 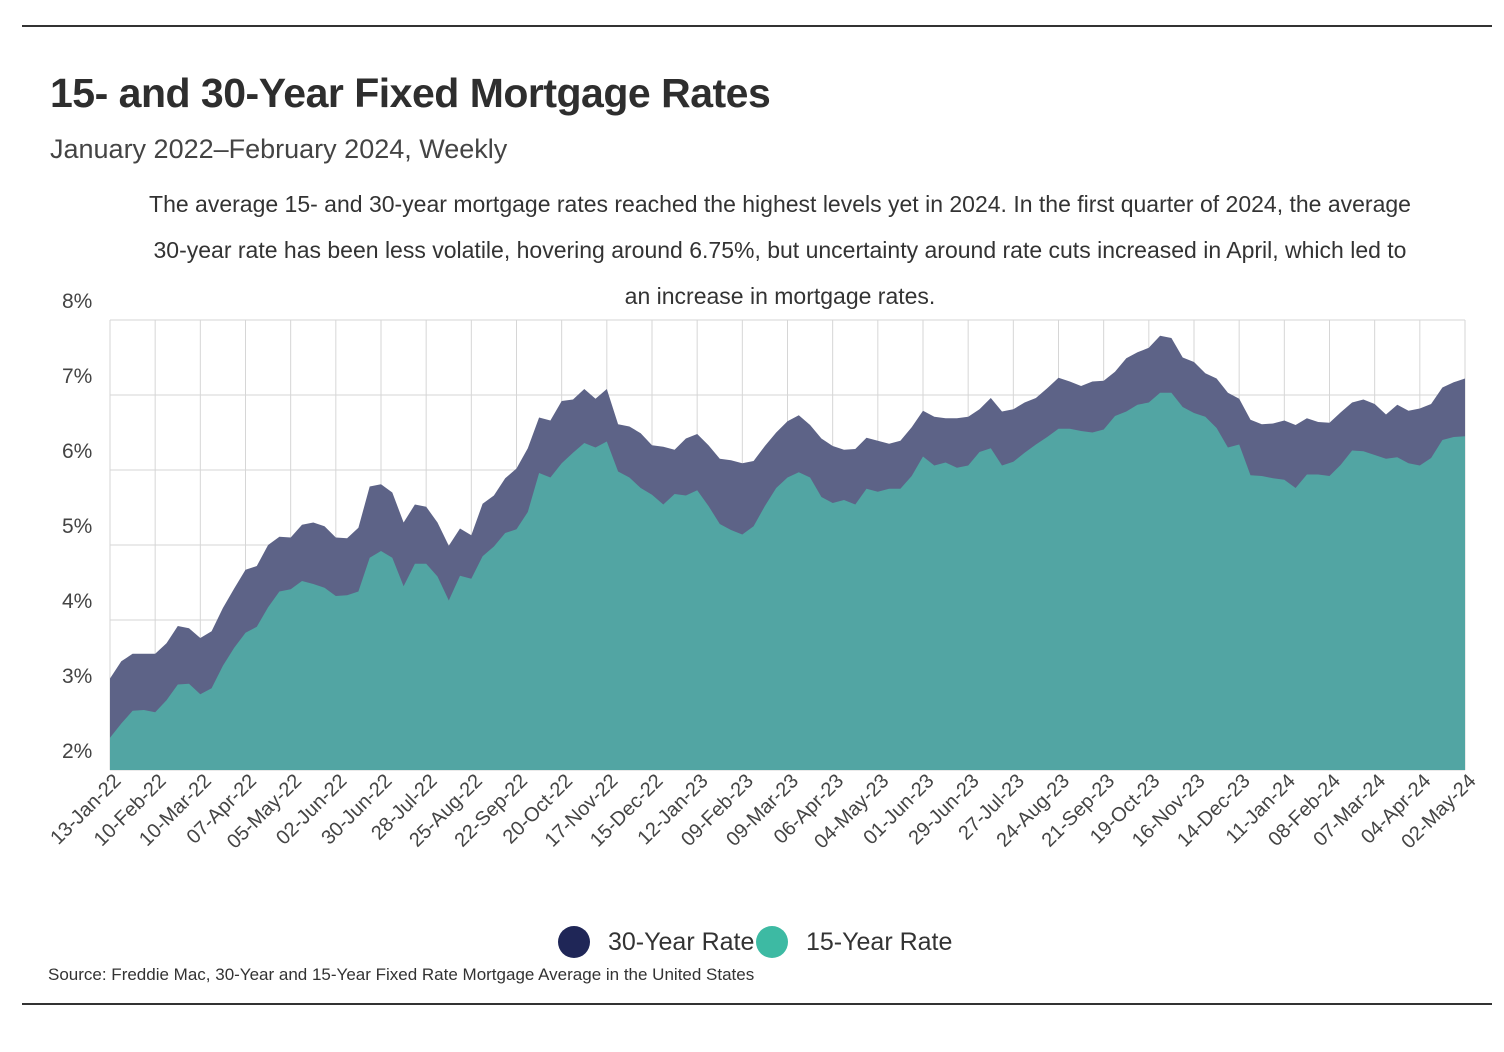 What do you see at coordinates (77, 451) in the screenshot?
I see `y-tick-label: 6%` at bounding box center [77, 451].